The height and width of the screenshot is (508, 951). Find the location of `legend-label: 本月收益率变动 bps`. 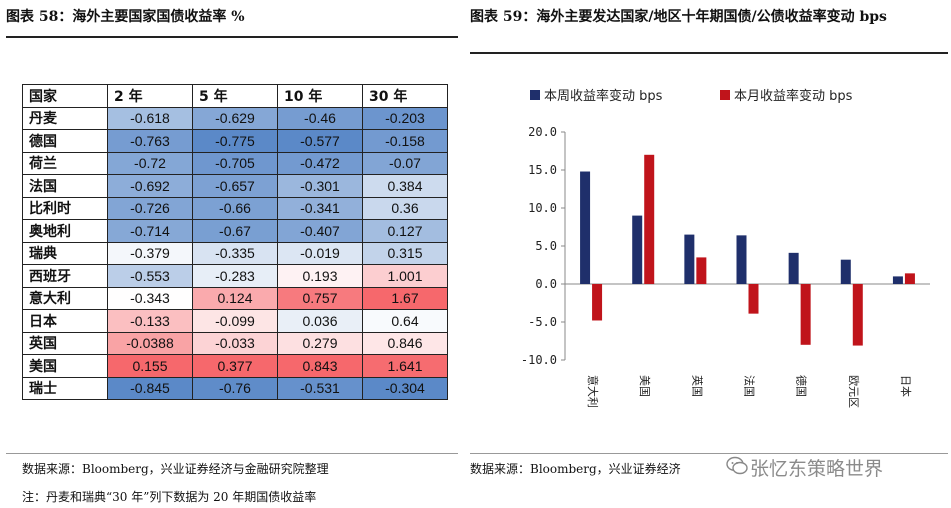

legend-label: 本月收益率变动 bps is located at coordinates (793, 96).